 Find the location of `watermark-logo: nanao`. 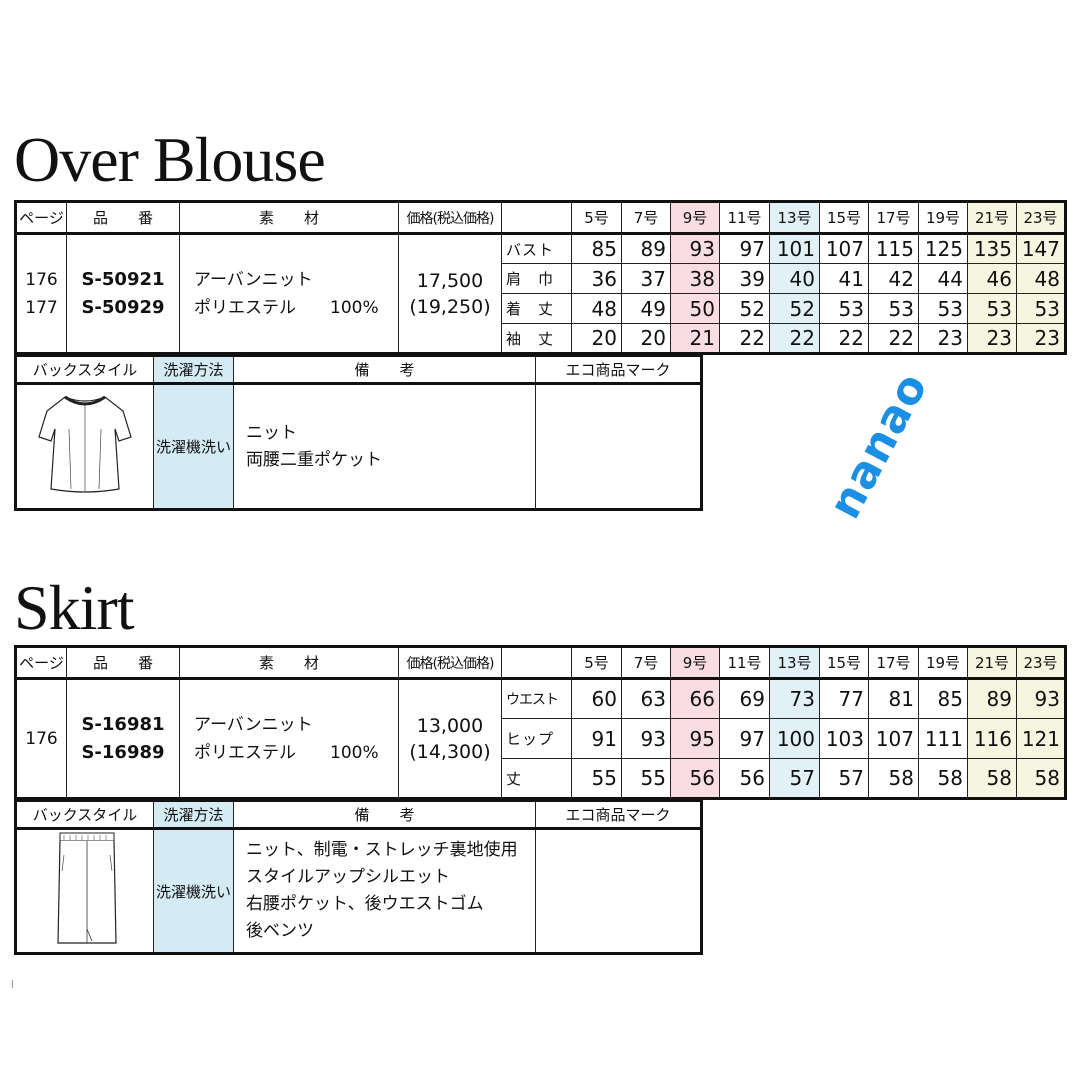

watermark-logo: nanao is located at coordinates (879, 445).